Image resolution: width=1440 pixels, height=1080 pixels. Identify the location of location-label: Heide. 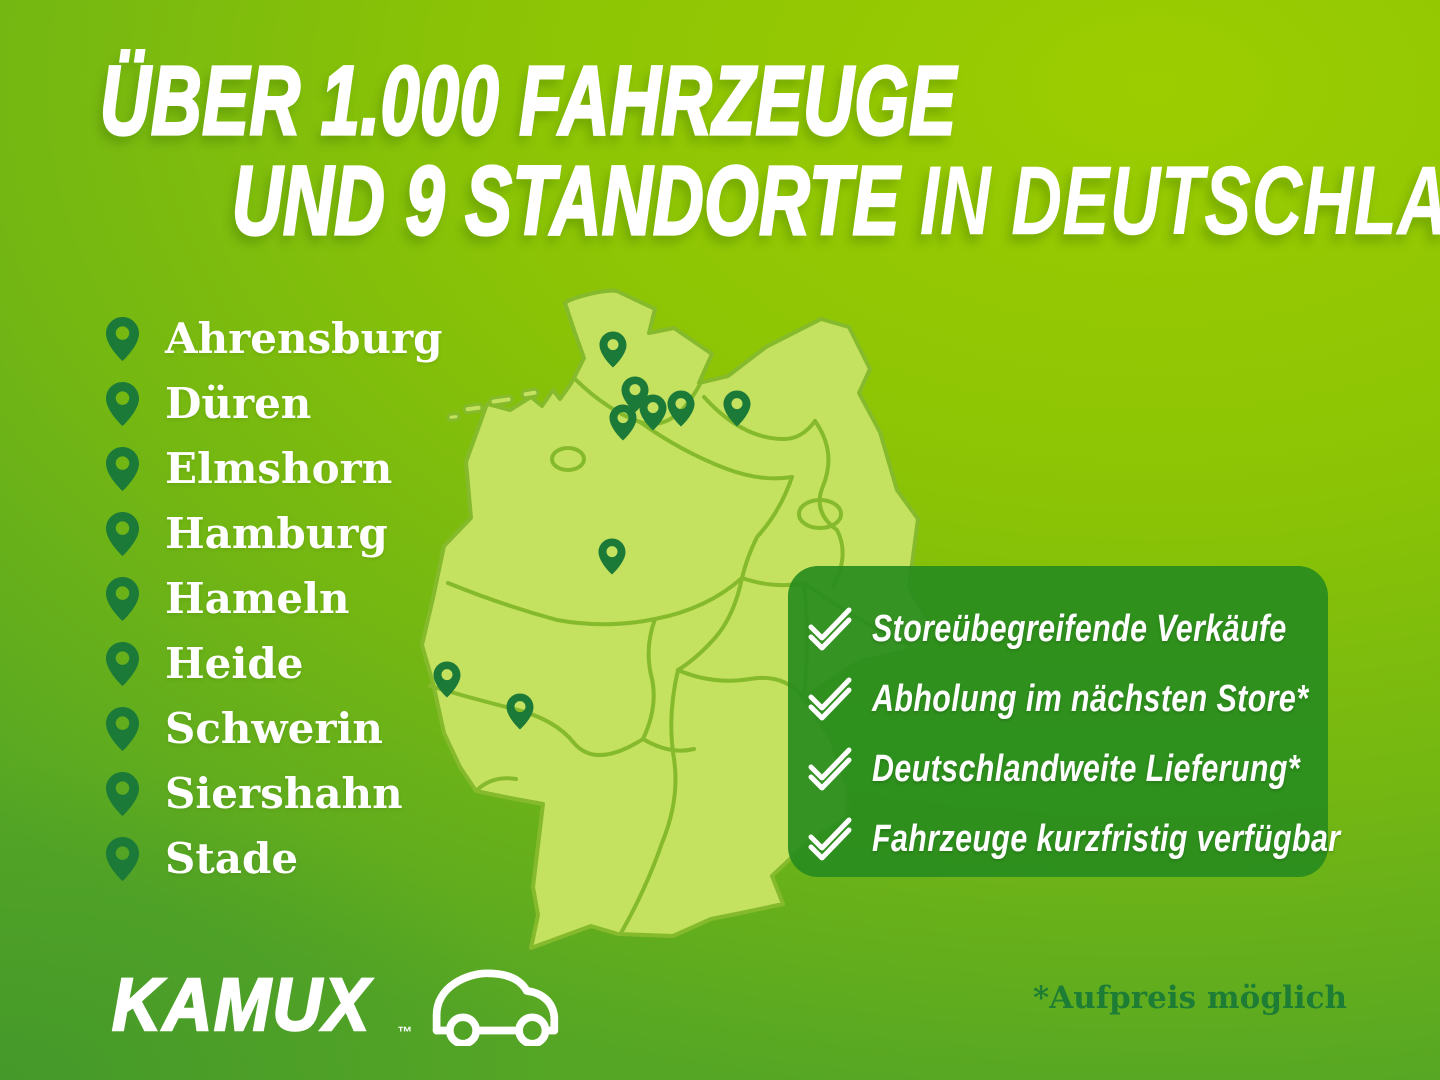
(234, 663).